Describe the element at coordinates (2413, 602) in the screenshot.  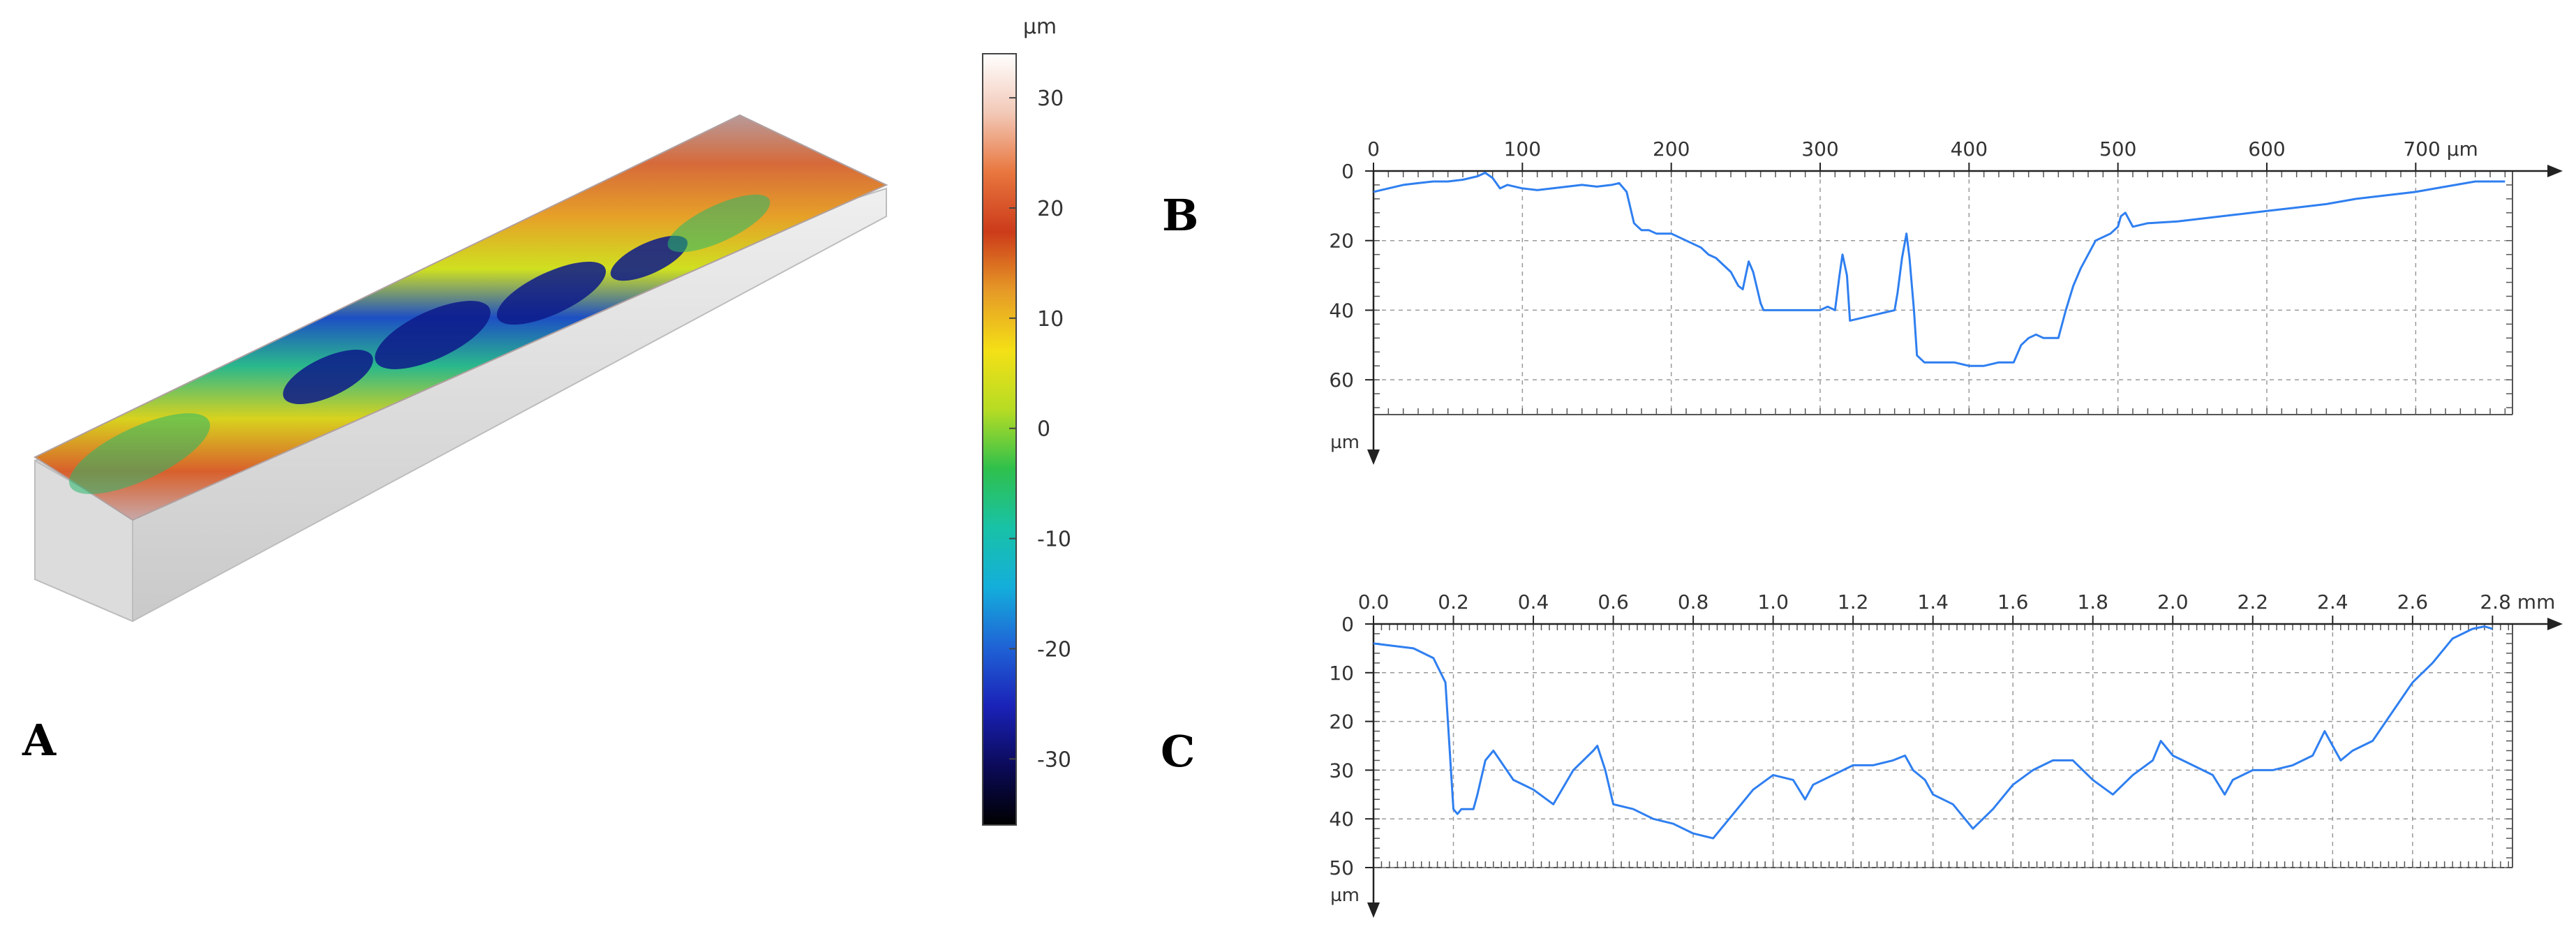
I see `x-tick-label: 2.6` at that location.